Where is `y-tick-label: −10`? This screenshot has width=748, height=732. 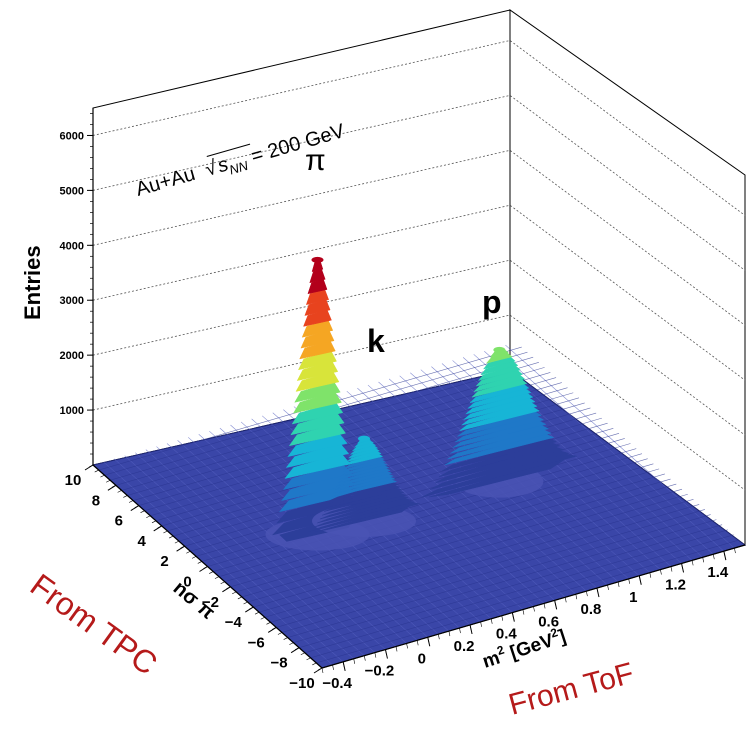 y-tick-label: −10 is located at coordinates (301, 683).